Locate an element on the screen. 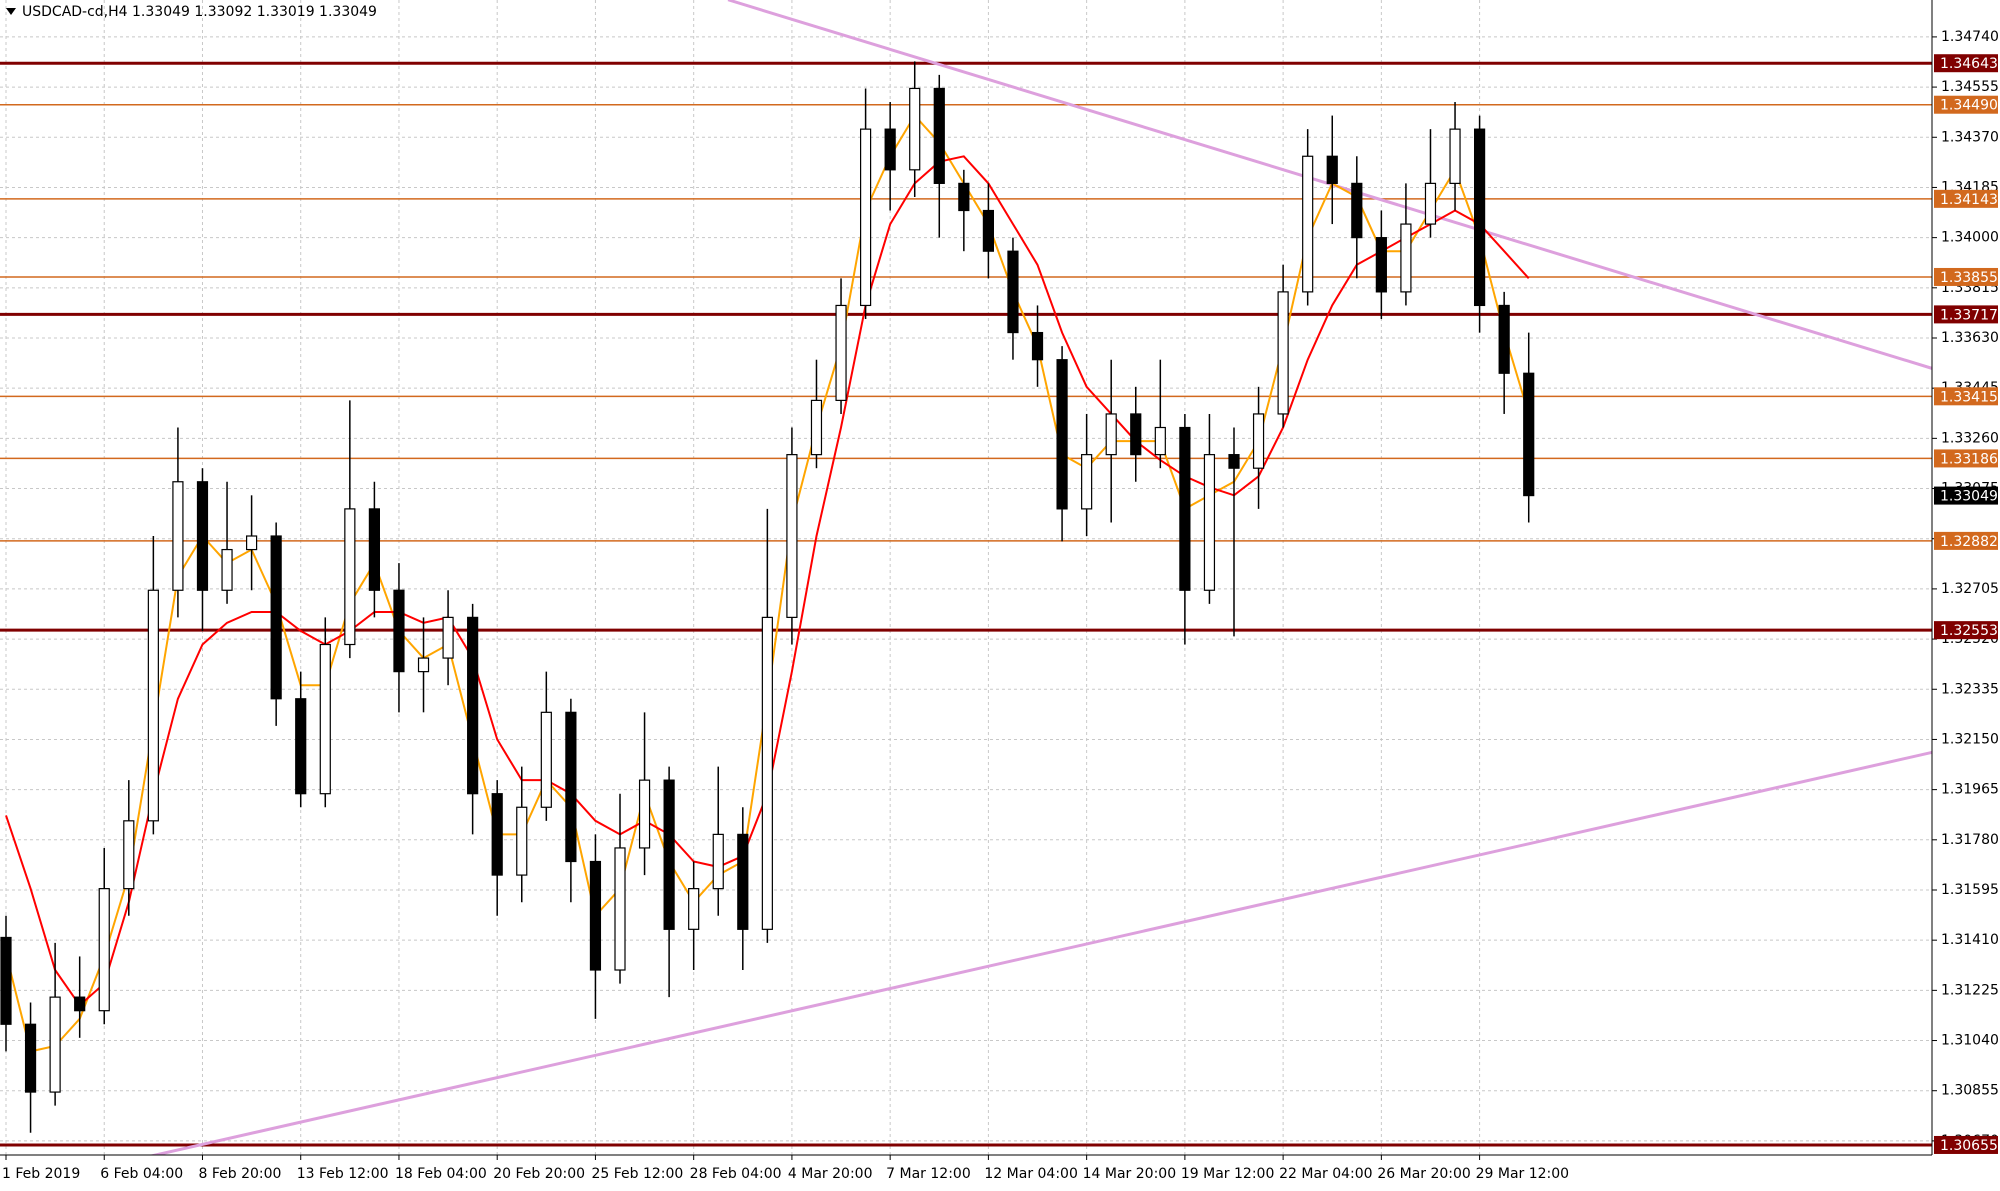 This screenshot has width=2000, height=1191. x-tick-label: 6 Feb 04:00 is located at coordinates (141, 1174).